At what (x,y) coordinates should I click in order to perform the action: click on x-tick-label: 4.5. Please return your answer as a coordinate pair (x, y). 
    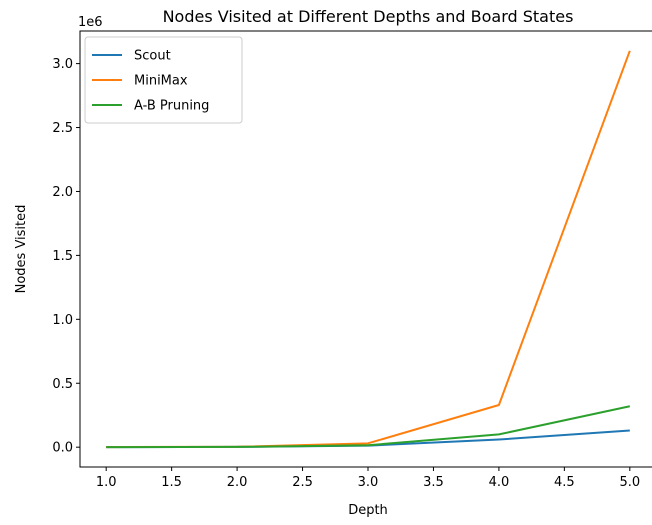
    Looking at the image, I should click on (564, 482).